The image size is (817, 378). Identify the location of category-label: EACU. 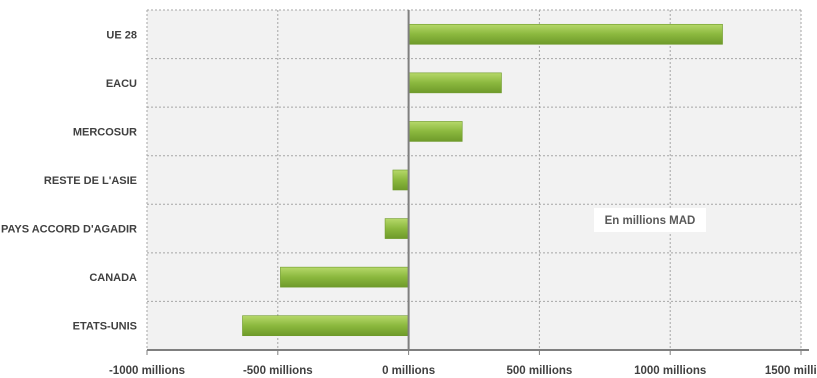
(121, 84).